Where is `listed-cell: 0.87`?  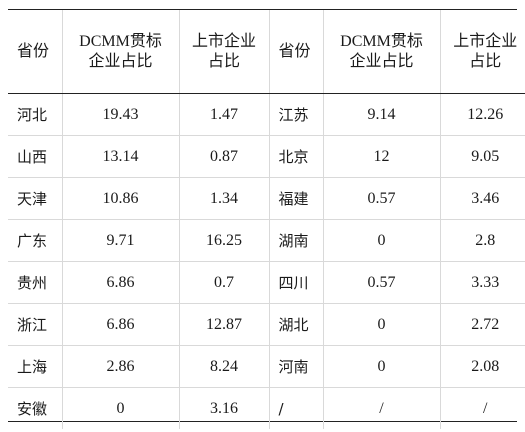
listed-cell: 0.87 is located at coordinates (224, 156).